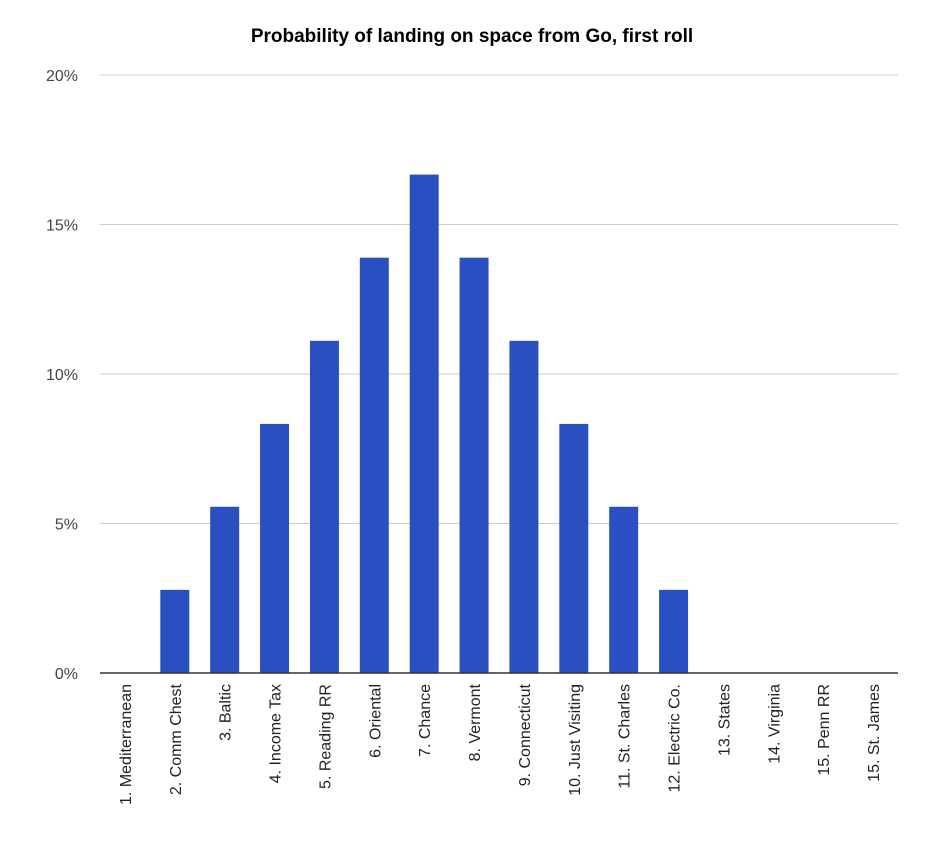  What do you see at coordinates (375, 721) in the screenshot?
I see `x-tick-label: 6. Oriental` at bounding box center [375, 721].